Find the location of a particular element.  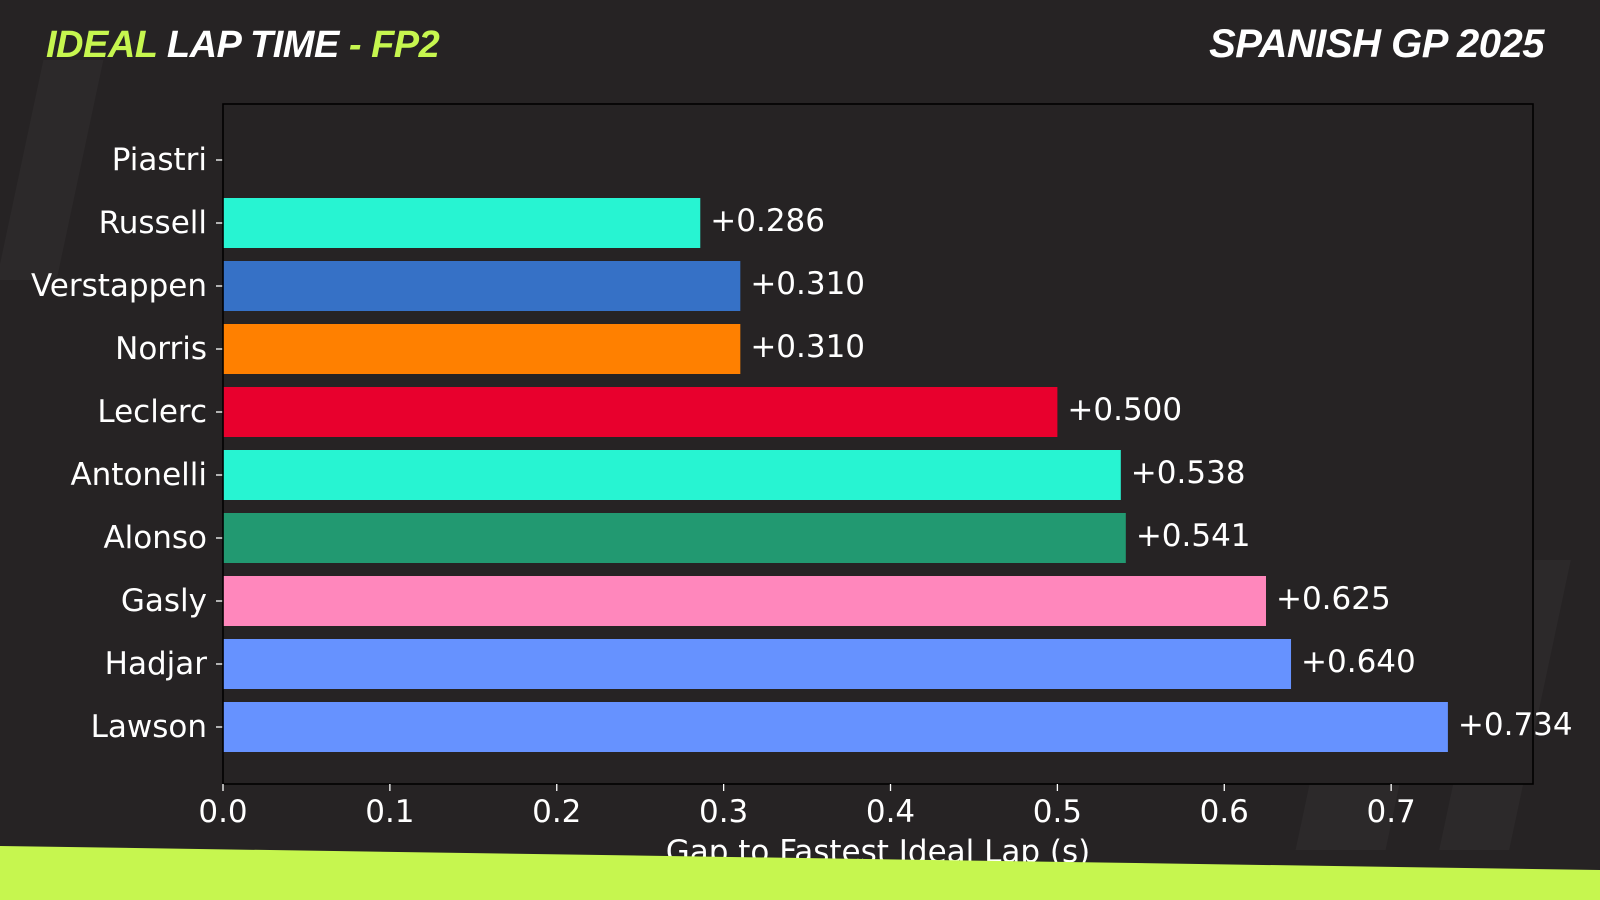

accent-stripe is located at coordinates (800, 873).